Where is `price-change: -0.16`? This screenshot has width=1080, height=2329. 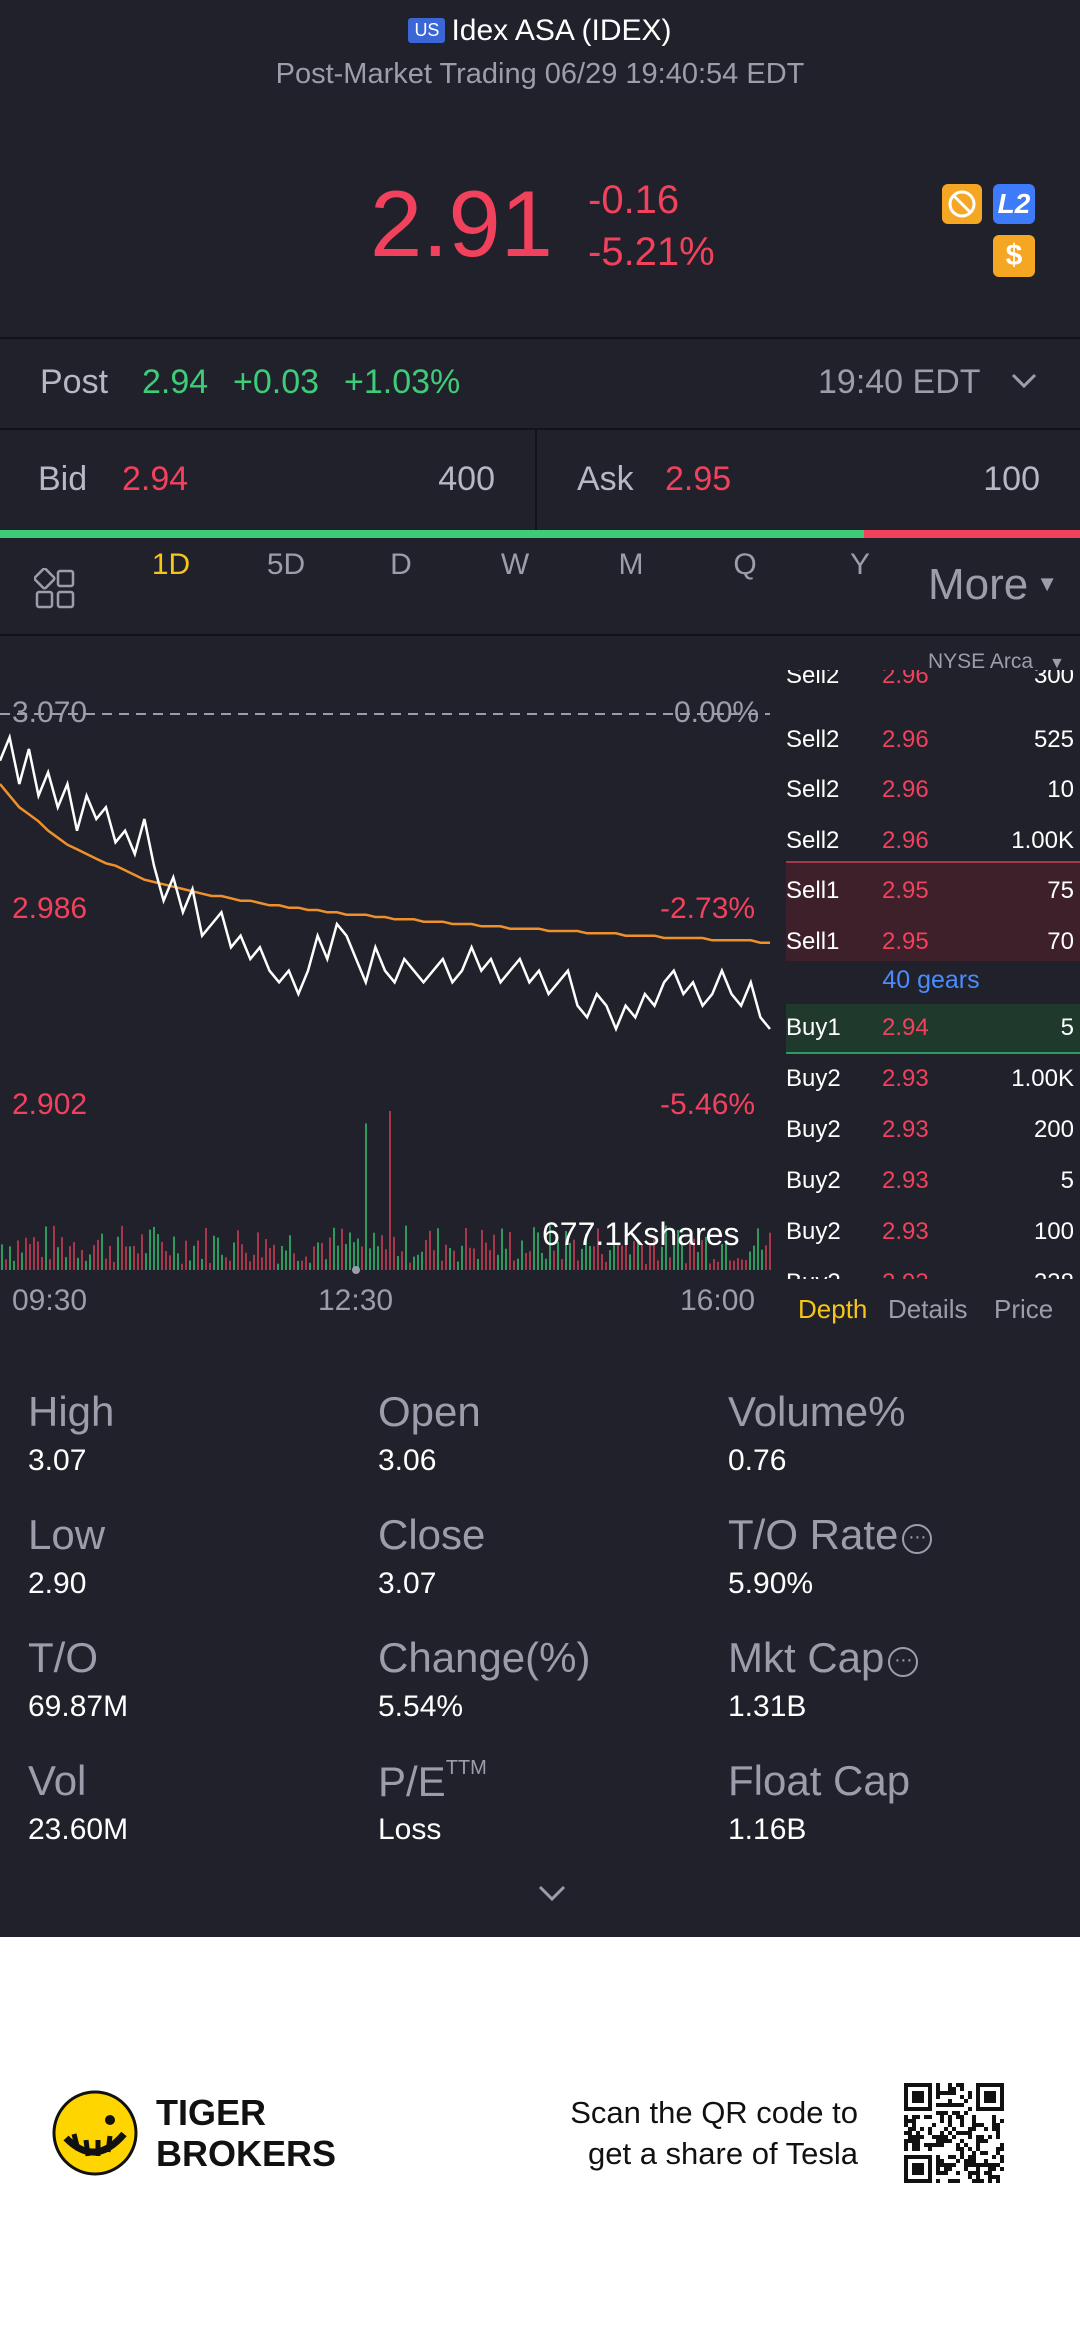 price-change: -0.16 is located at coordinates (634, 200).